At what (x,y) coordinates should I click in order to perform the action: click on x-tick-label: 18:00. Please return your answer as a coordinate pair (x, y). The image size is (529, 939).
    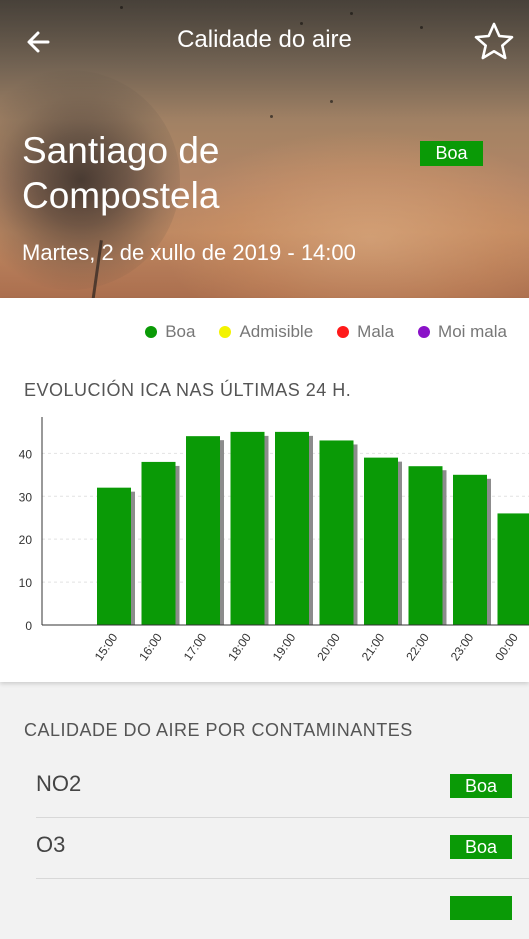
    Looking at the image, I should click on (239, 646).